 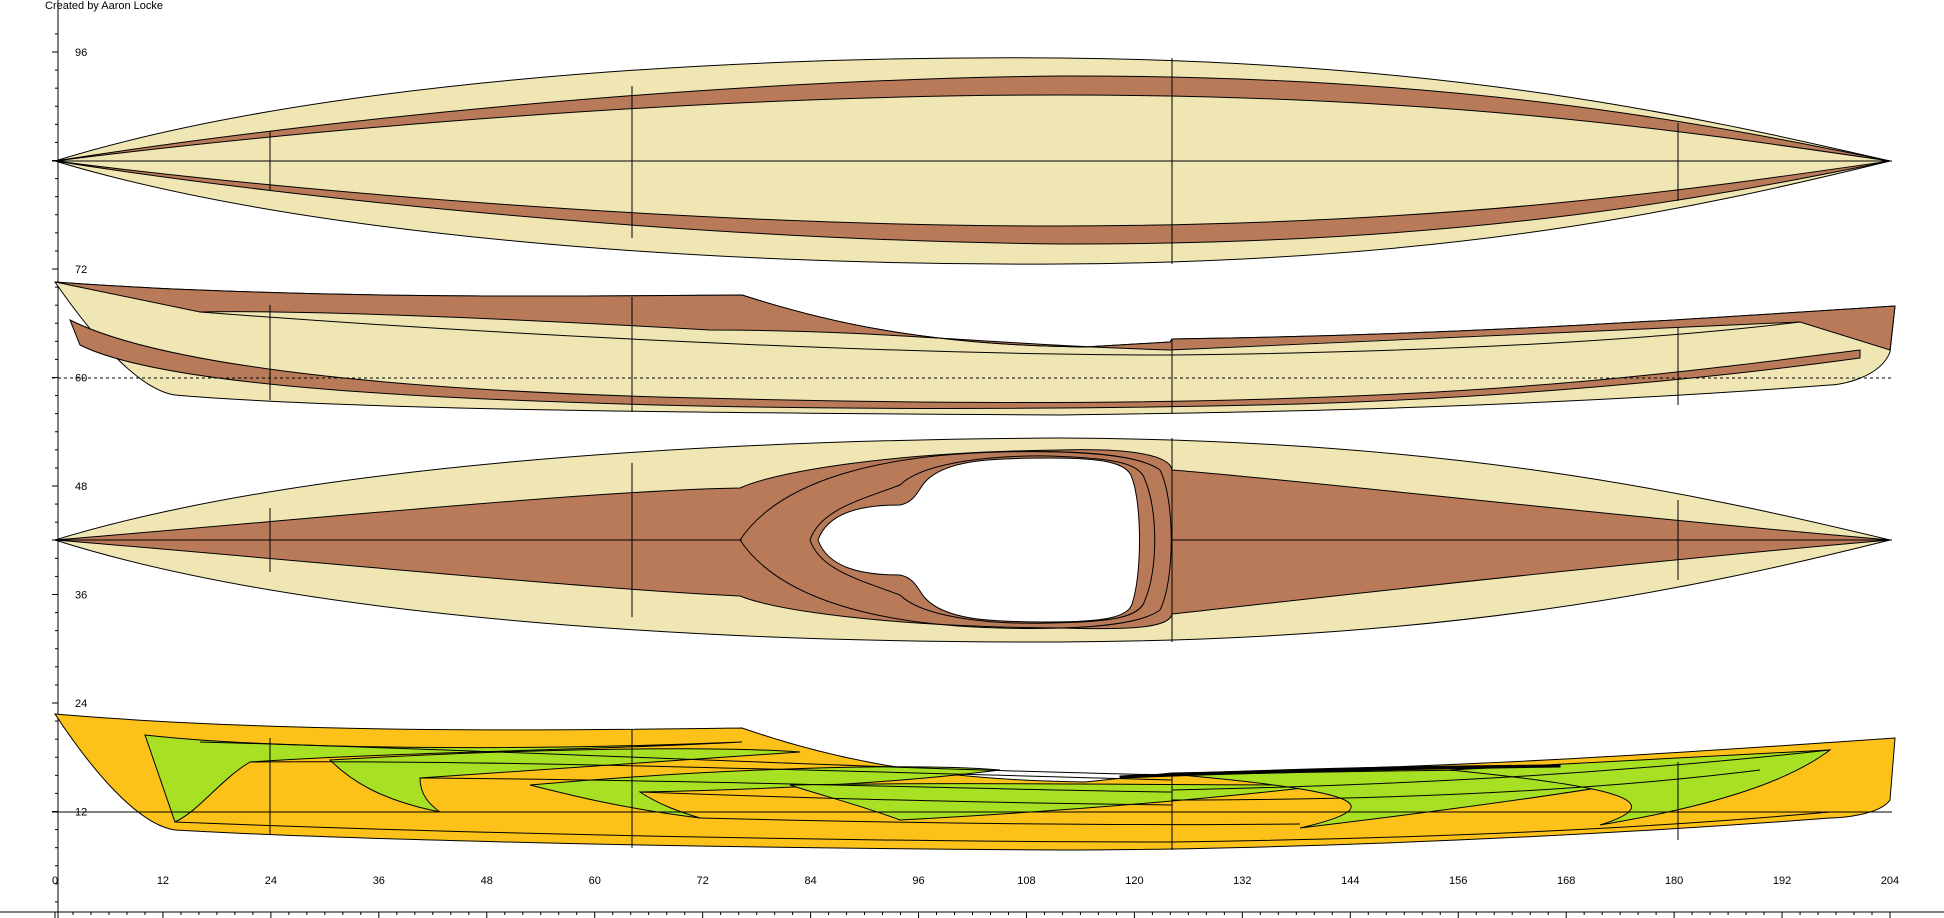 I want to click on side-profile-view, so click(x=974, y=348).